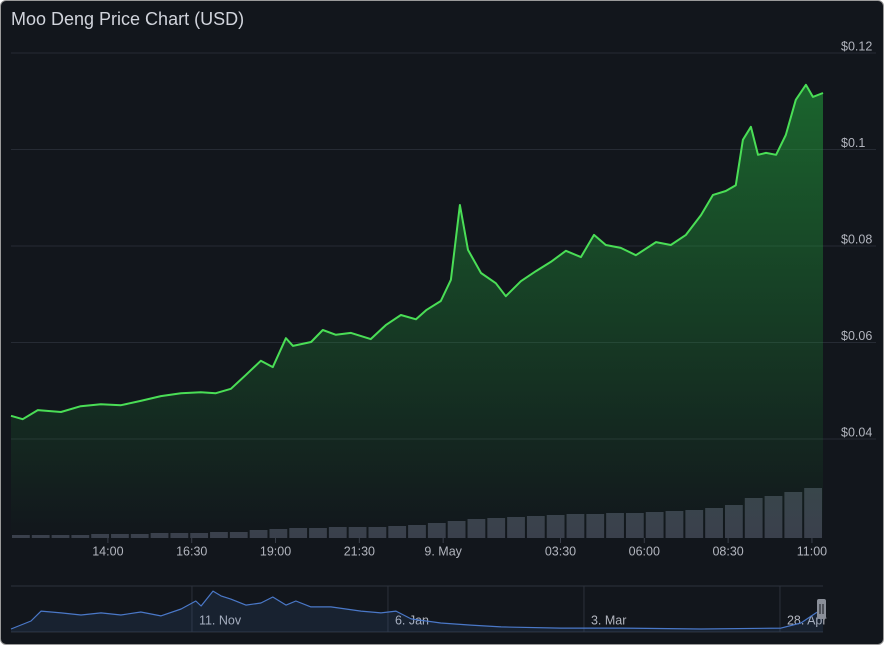  Describe the element at coordinates (821, 609) in the screenshot. I see `navigator-handle` at that location.